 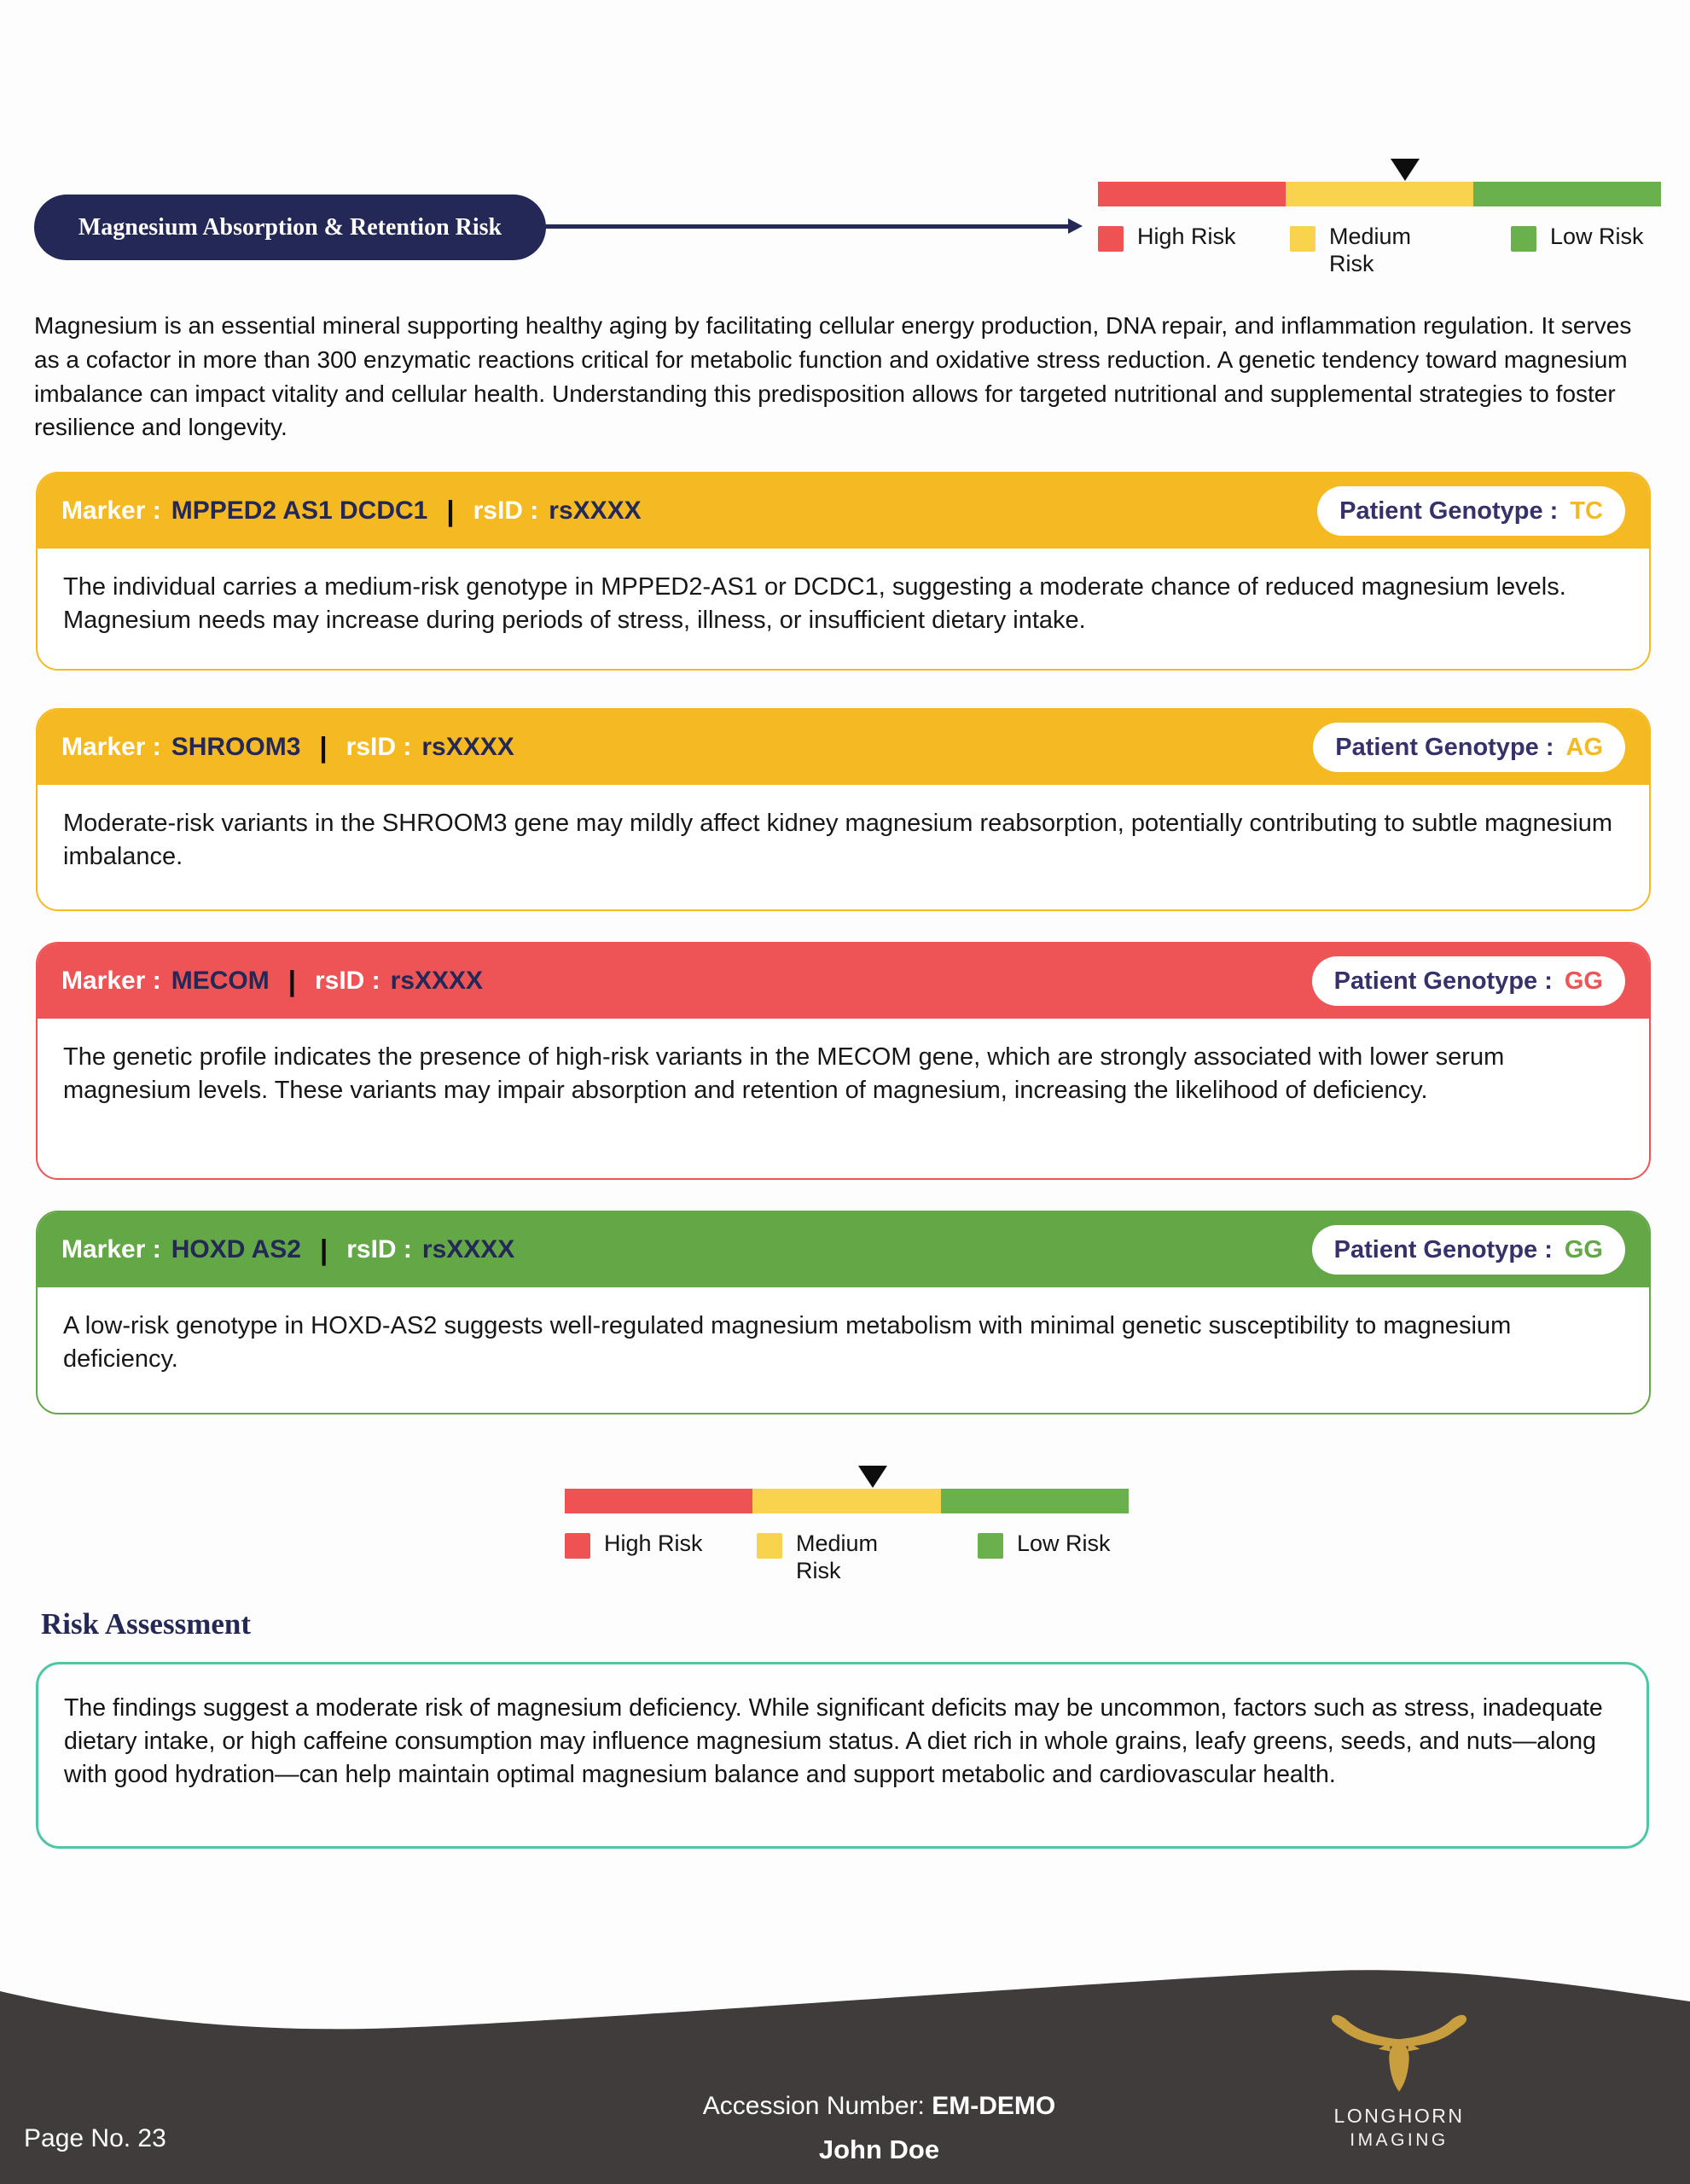 What do you see at coordinates (879, 2149) in the screenshot?
I see `patient-name: John Doe` at bounding box center [879, 2149].